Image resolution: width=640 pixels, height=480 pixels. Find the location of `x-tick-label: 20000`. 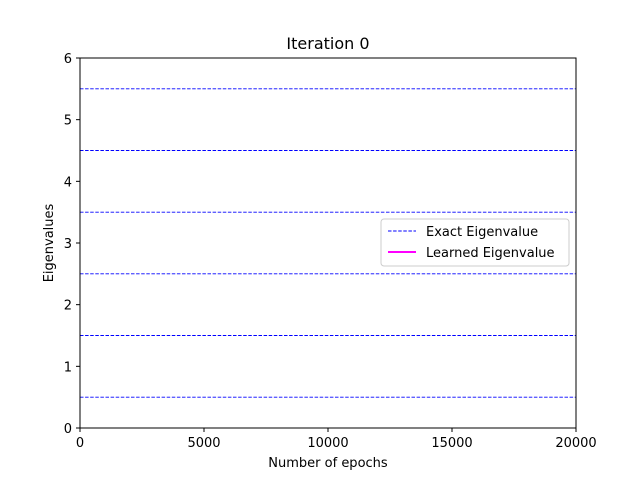

x-tick-label: 20000 is located at coordinates (575, 443).